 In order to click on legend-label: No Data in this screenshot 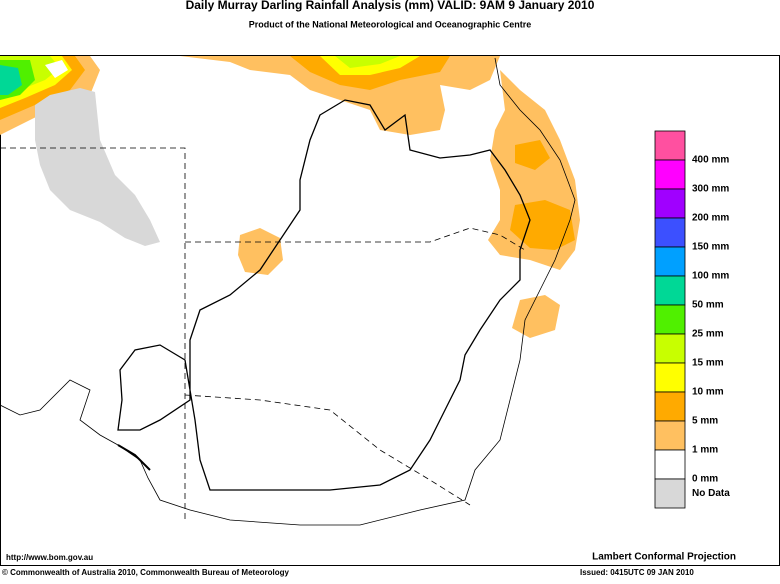, I will do `click(711, 493)`.